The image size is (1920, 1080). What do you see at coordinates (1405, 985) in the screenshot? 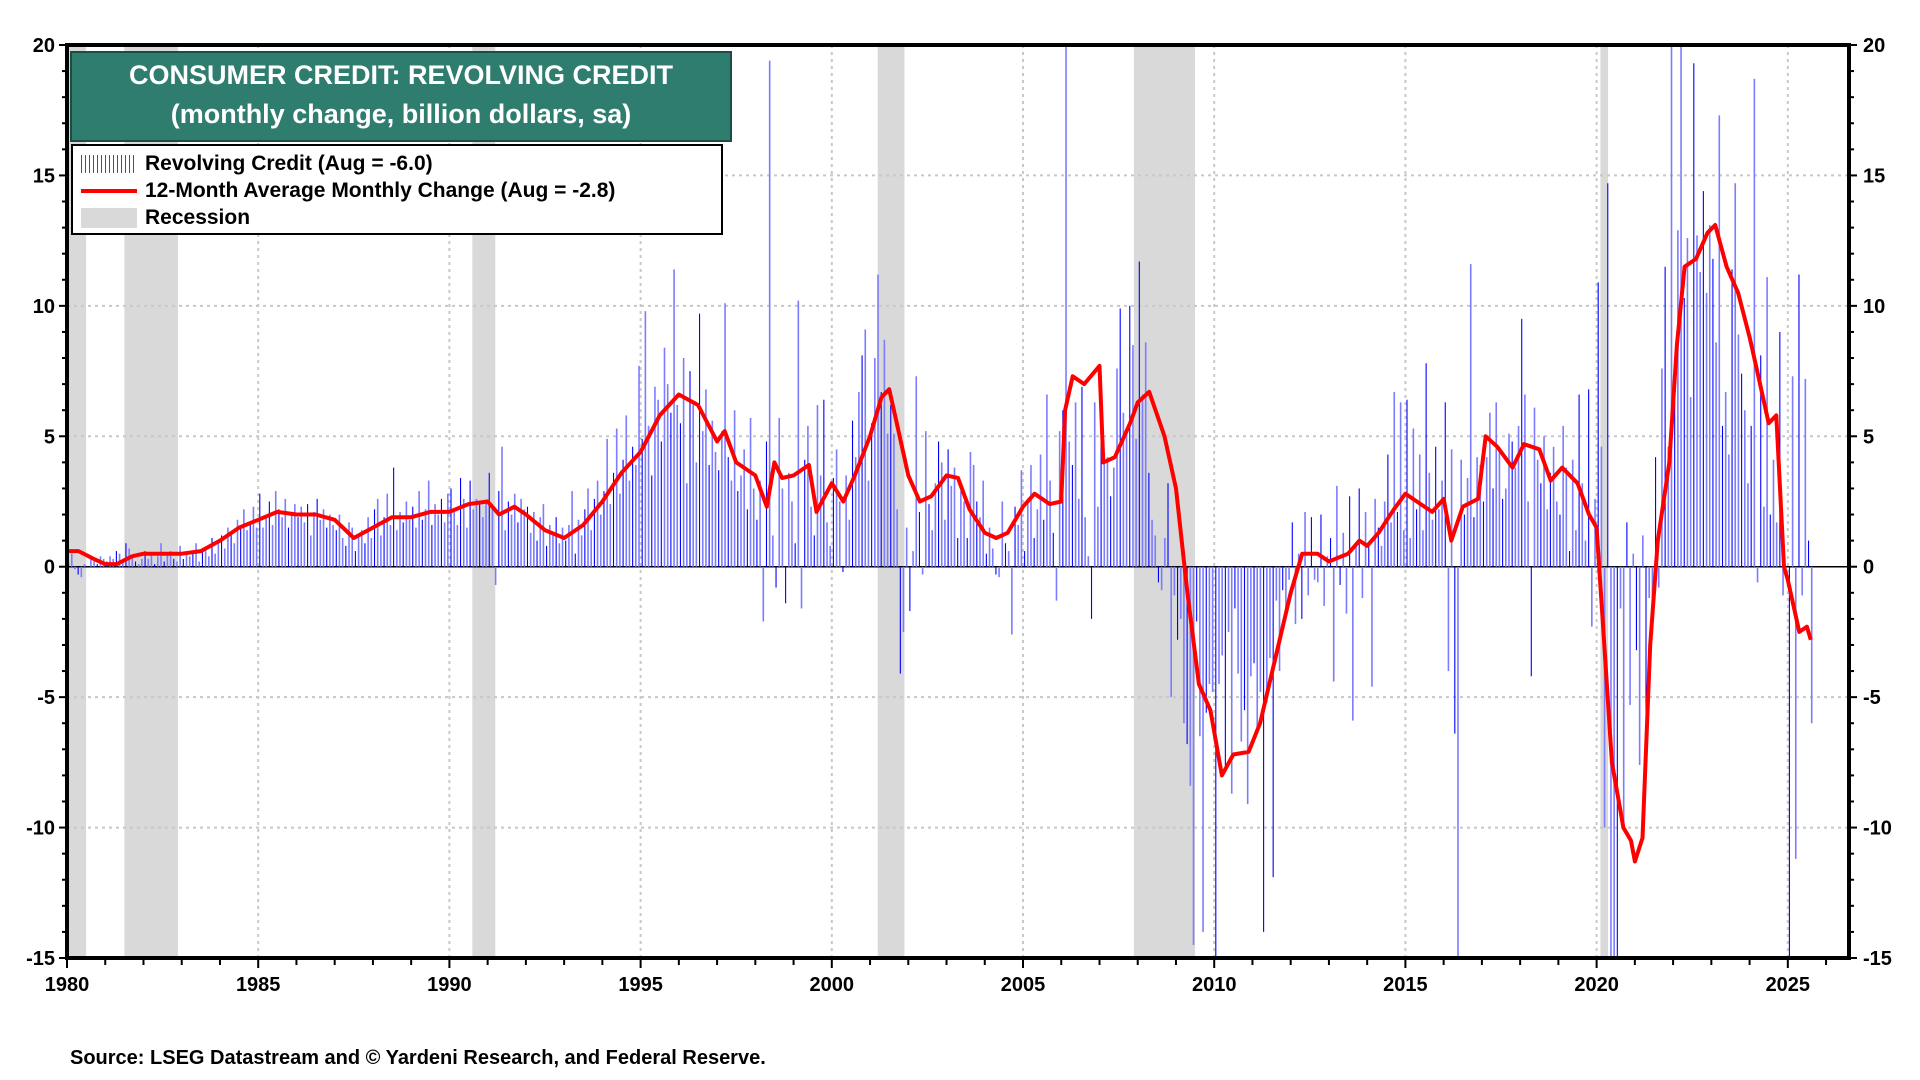
I see `x-tick-label: 2015` at bounding box center [1405, 985].